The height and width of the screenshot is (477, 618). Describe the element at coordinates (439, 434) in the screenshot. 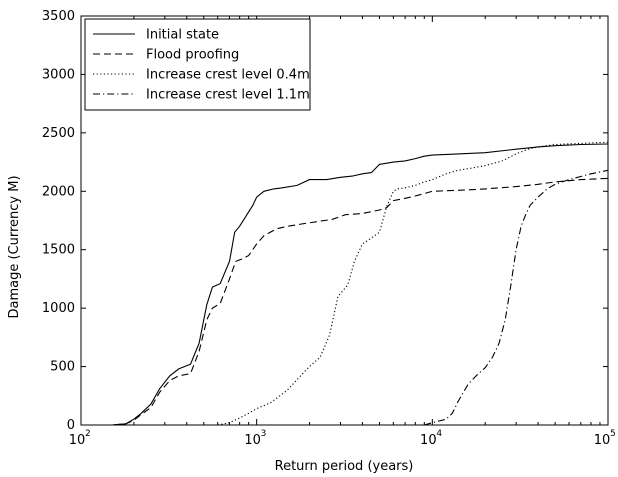

I see `x-tick-exponent: 4` at that location.